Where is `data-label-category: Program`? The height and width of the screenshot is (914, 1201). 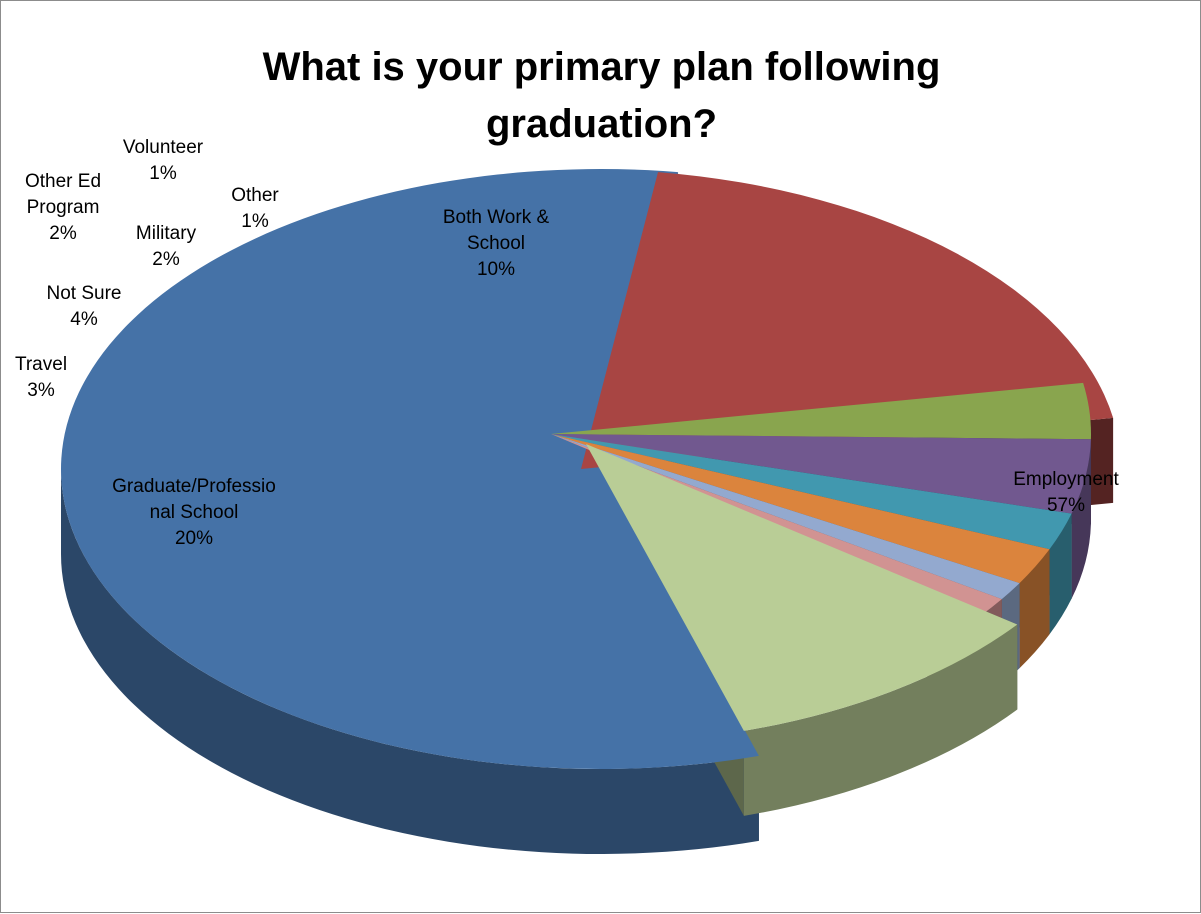
data-label-category: Program is located at coordinates (63, 207).